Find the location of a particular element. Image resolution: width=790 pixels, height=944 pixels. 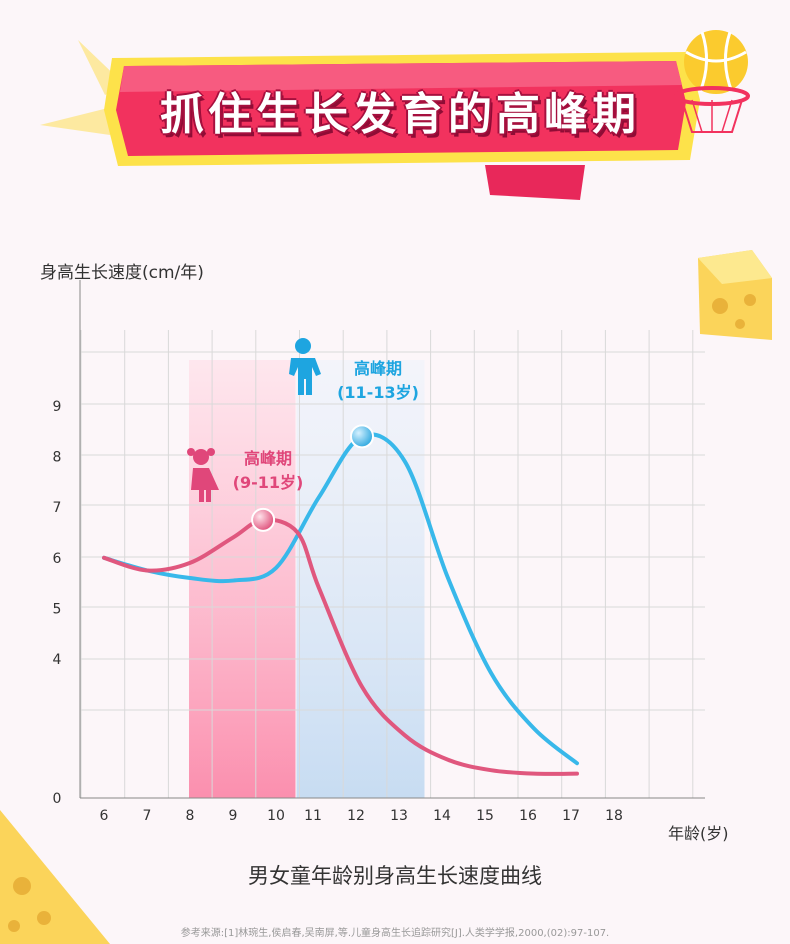

x-tick-label: 8 is located at coordinates (190, 816).